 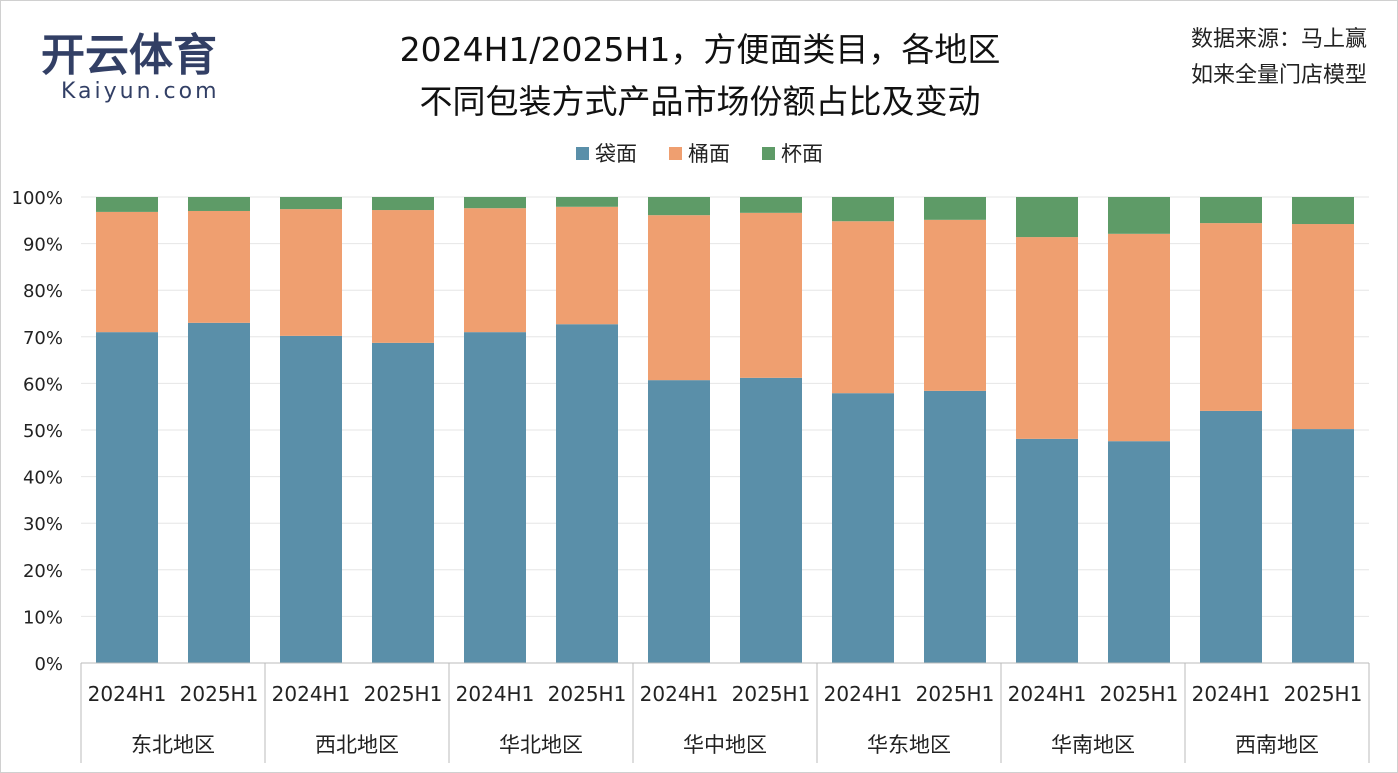 What do you see at coordinates (1278, 75) in the screenshot?
I see `source-line2: 如来全量门店模型` at bounding box center [1278, 75].